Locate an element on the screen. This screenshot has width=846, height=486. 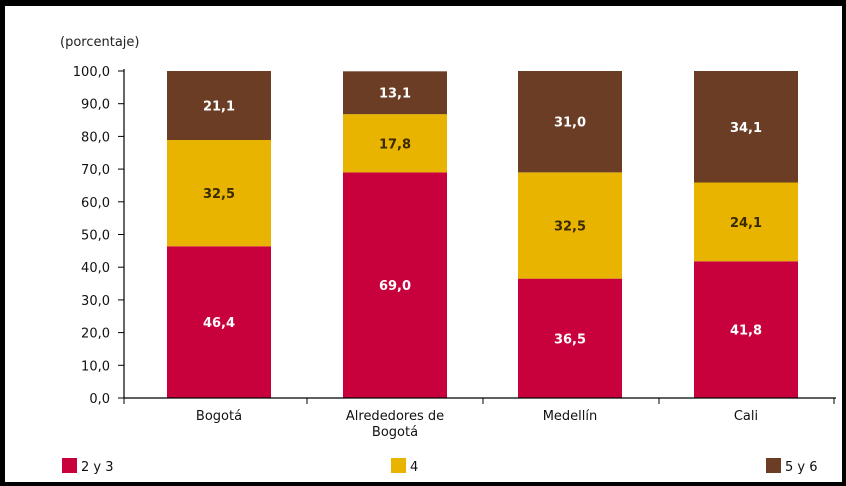
bar-value-label: 21,1 is located at coordinates (219, 106).